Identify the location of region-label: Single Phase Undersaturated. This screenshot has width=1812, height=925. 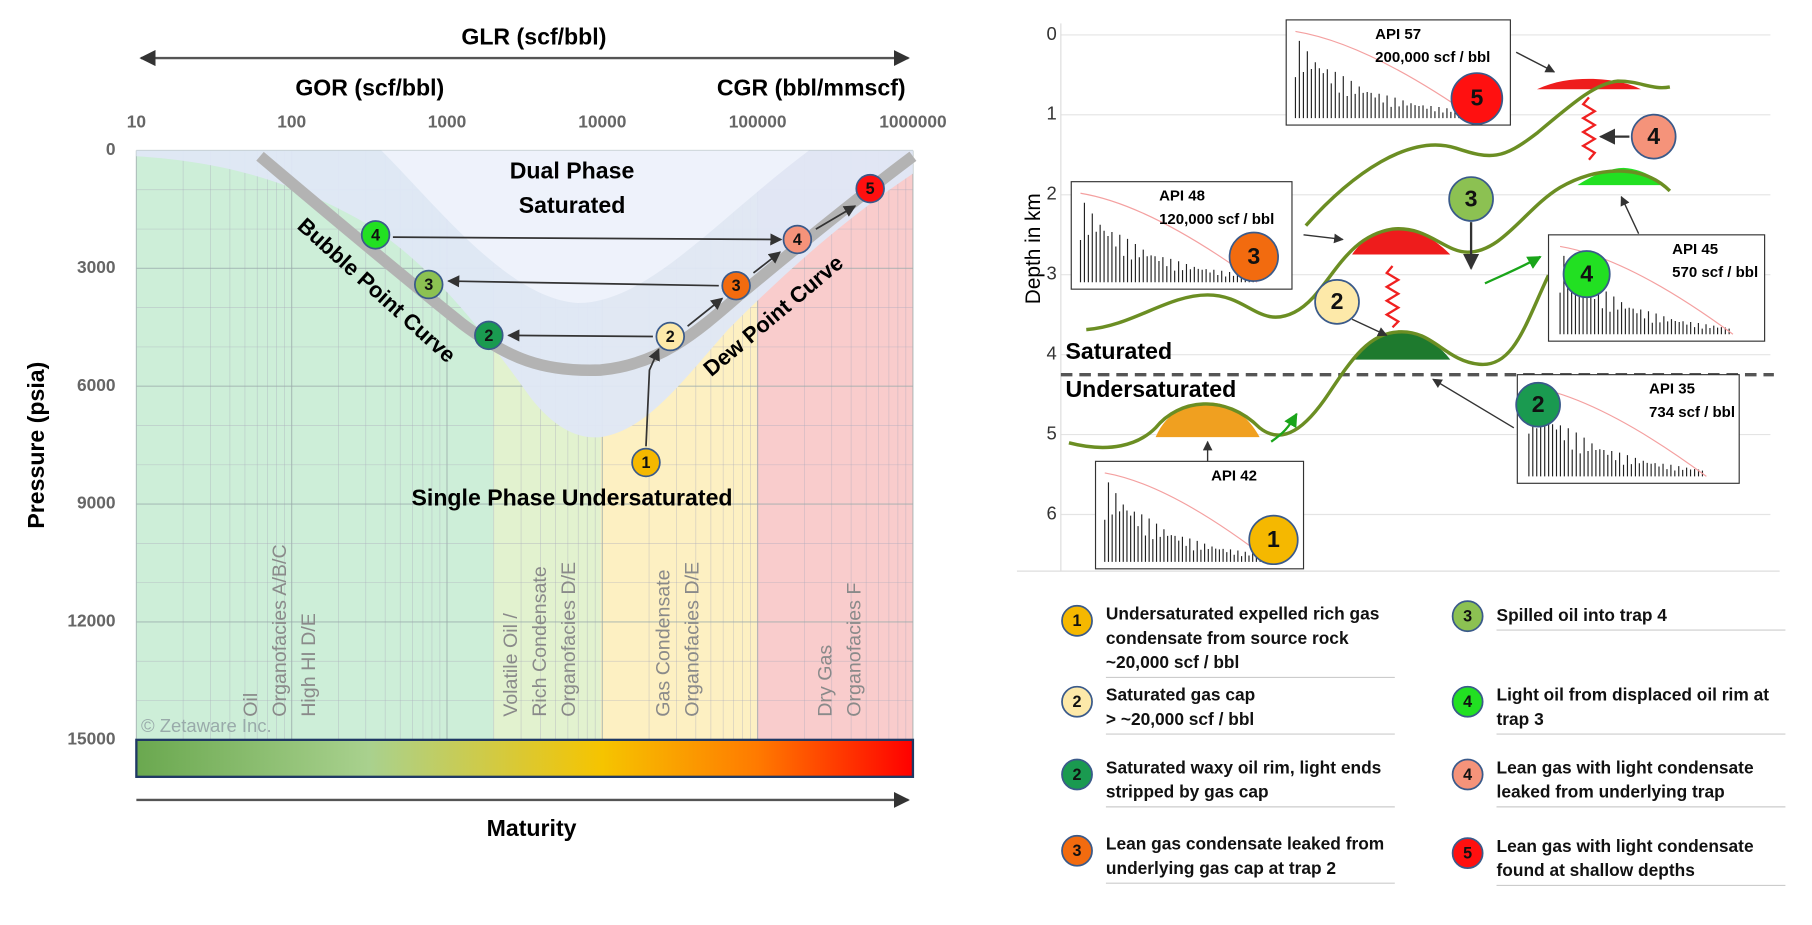
(571, 498).